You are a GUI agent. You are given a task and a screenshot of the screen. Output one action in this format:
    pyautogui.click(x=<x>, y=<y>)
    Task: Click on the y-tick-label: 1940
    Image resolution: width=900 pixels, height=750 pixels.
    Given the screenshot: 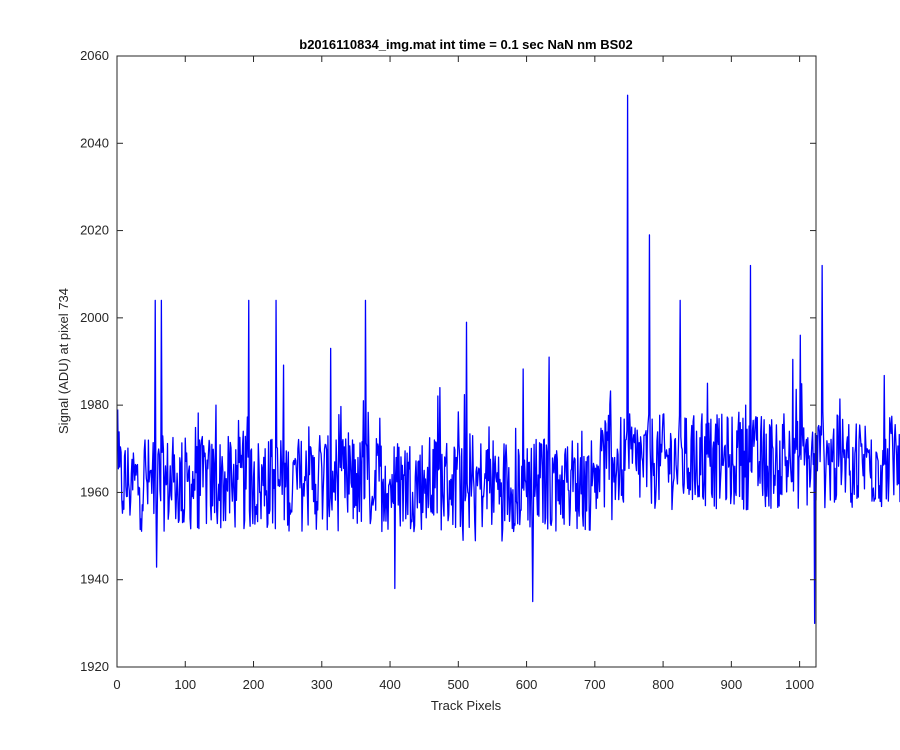 What is the action you would take?
    pyautogui.click(x=94, y=579)
    